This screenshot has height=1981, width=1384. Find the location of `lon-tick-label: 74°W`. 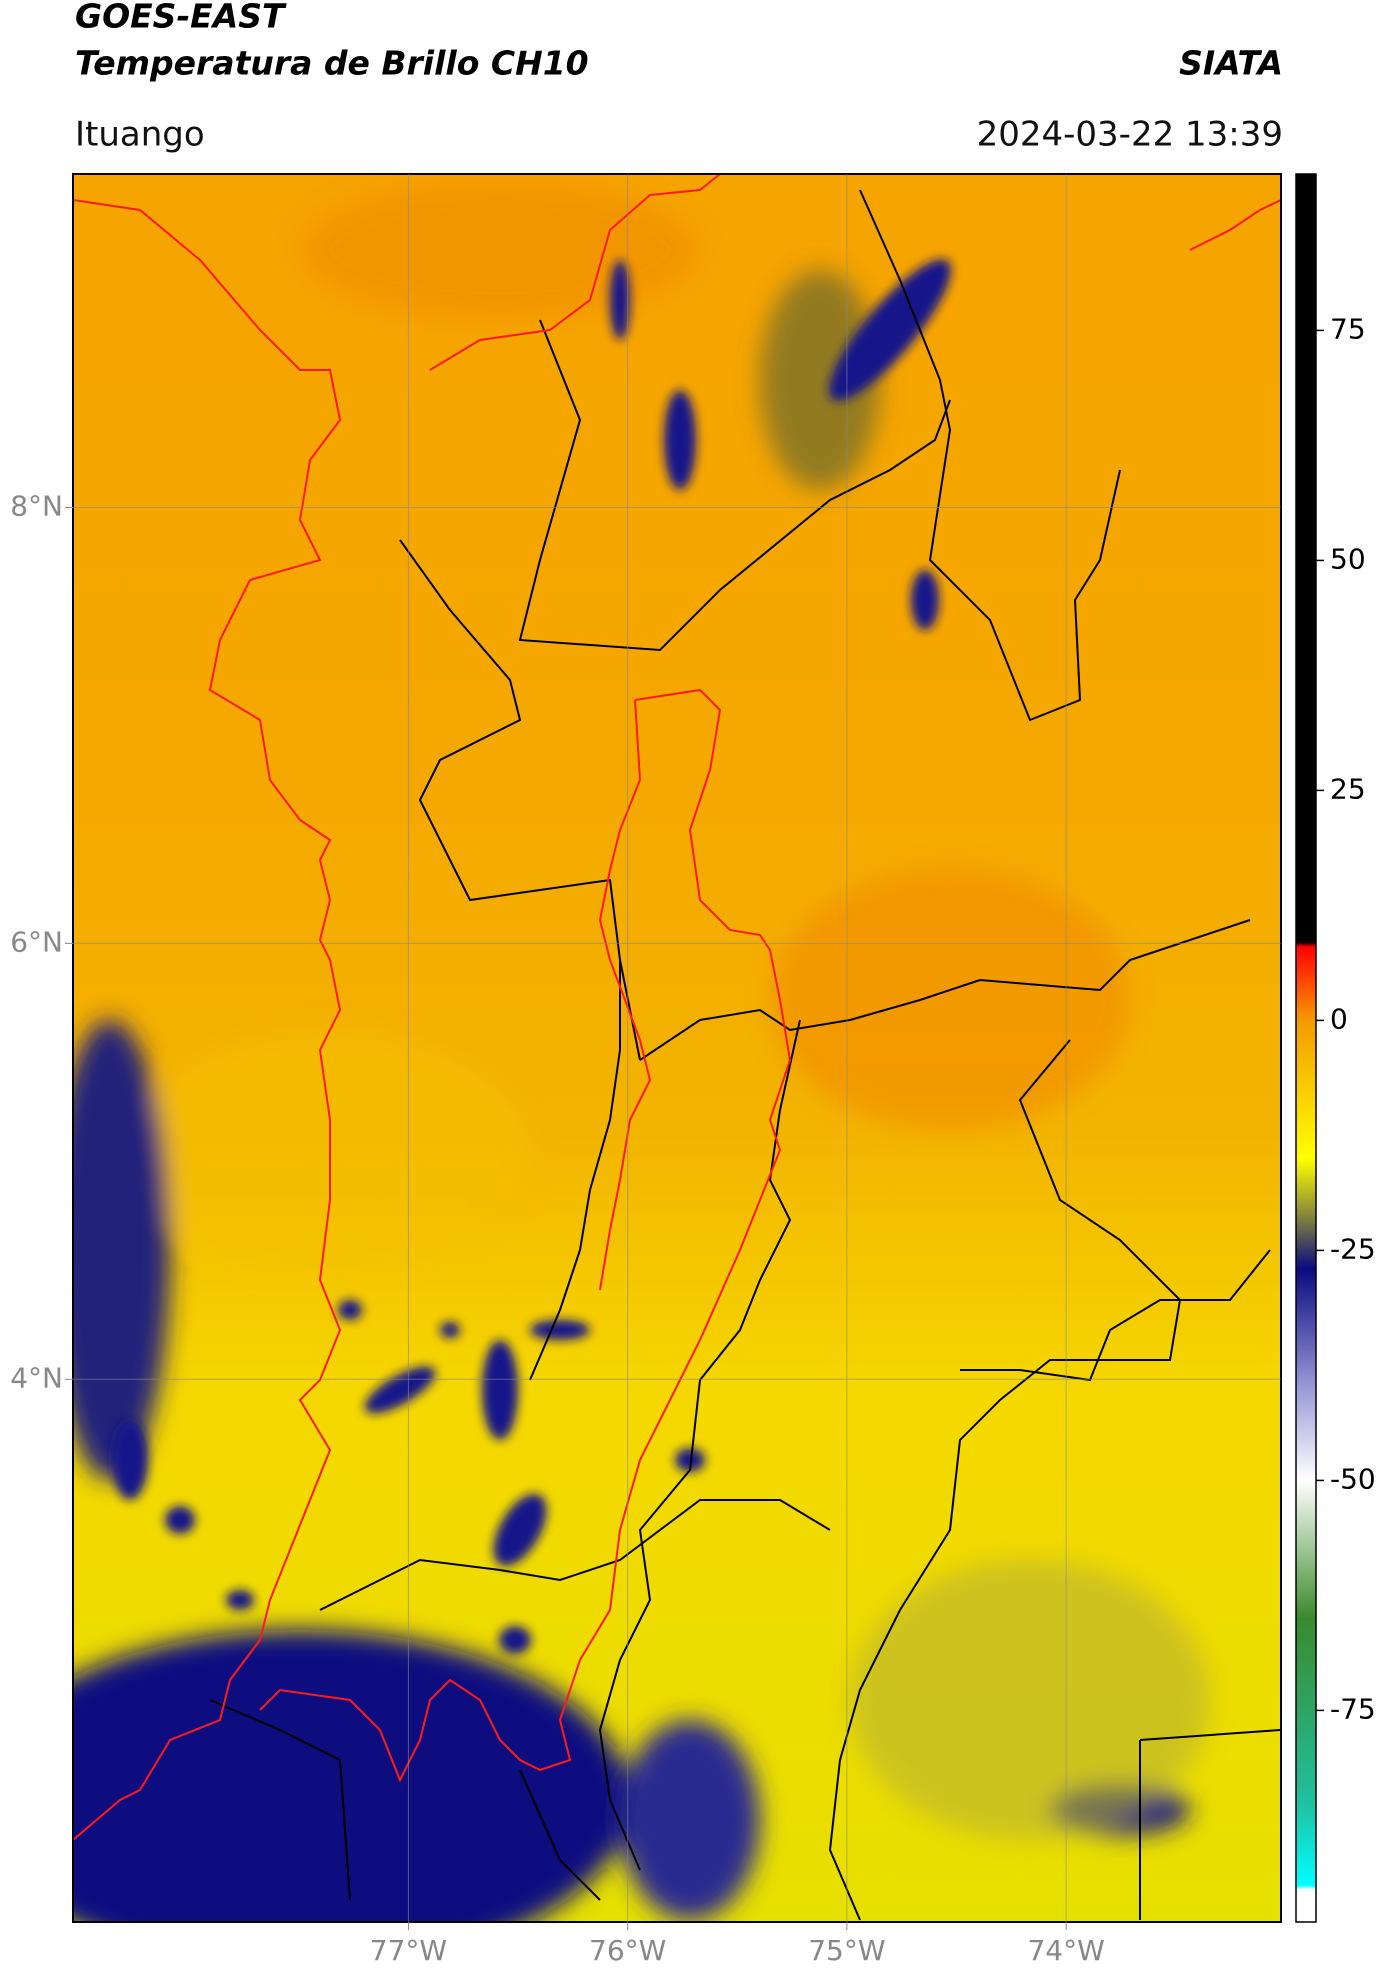

lon-tick-label: 74°W is located at coordinates (1065, 1950).